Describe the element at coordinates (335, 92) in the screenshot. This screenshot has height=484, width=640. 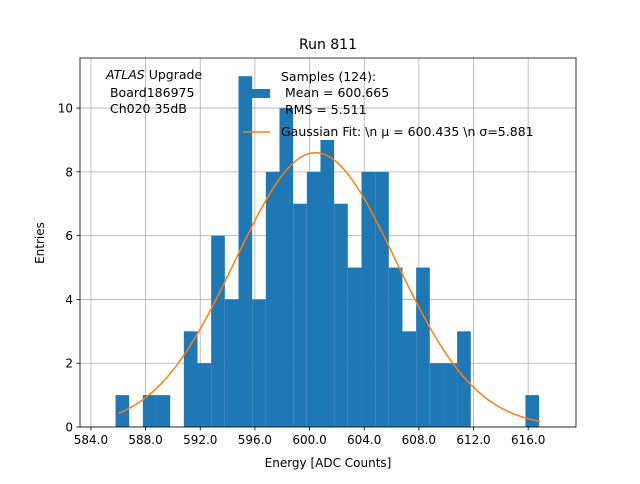
I see `legend-mean: Mean = 600.665` at that location.